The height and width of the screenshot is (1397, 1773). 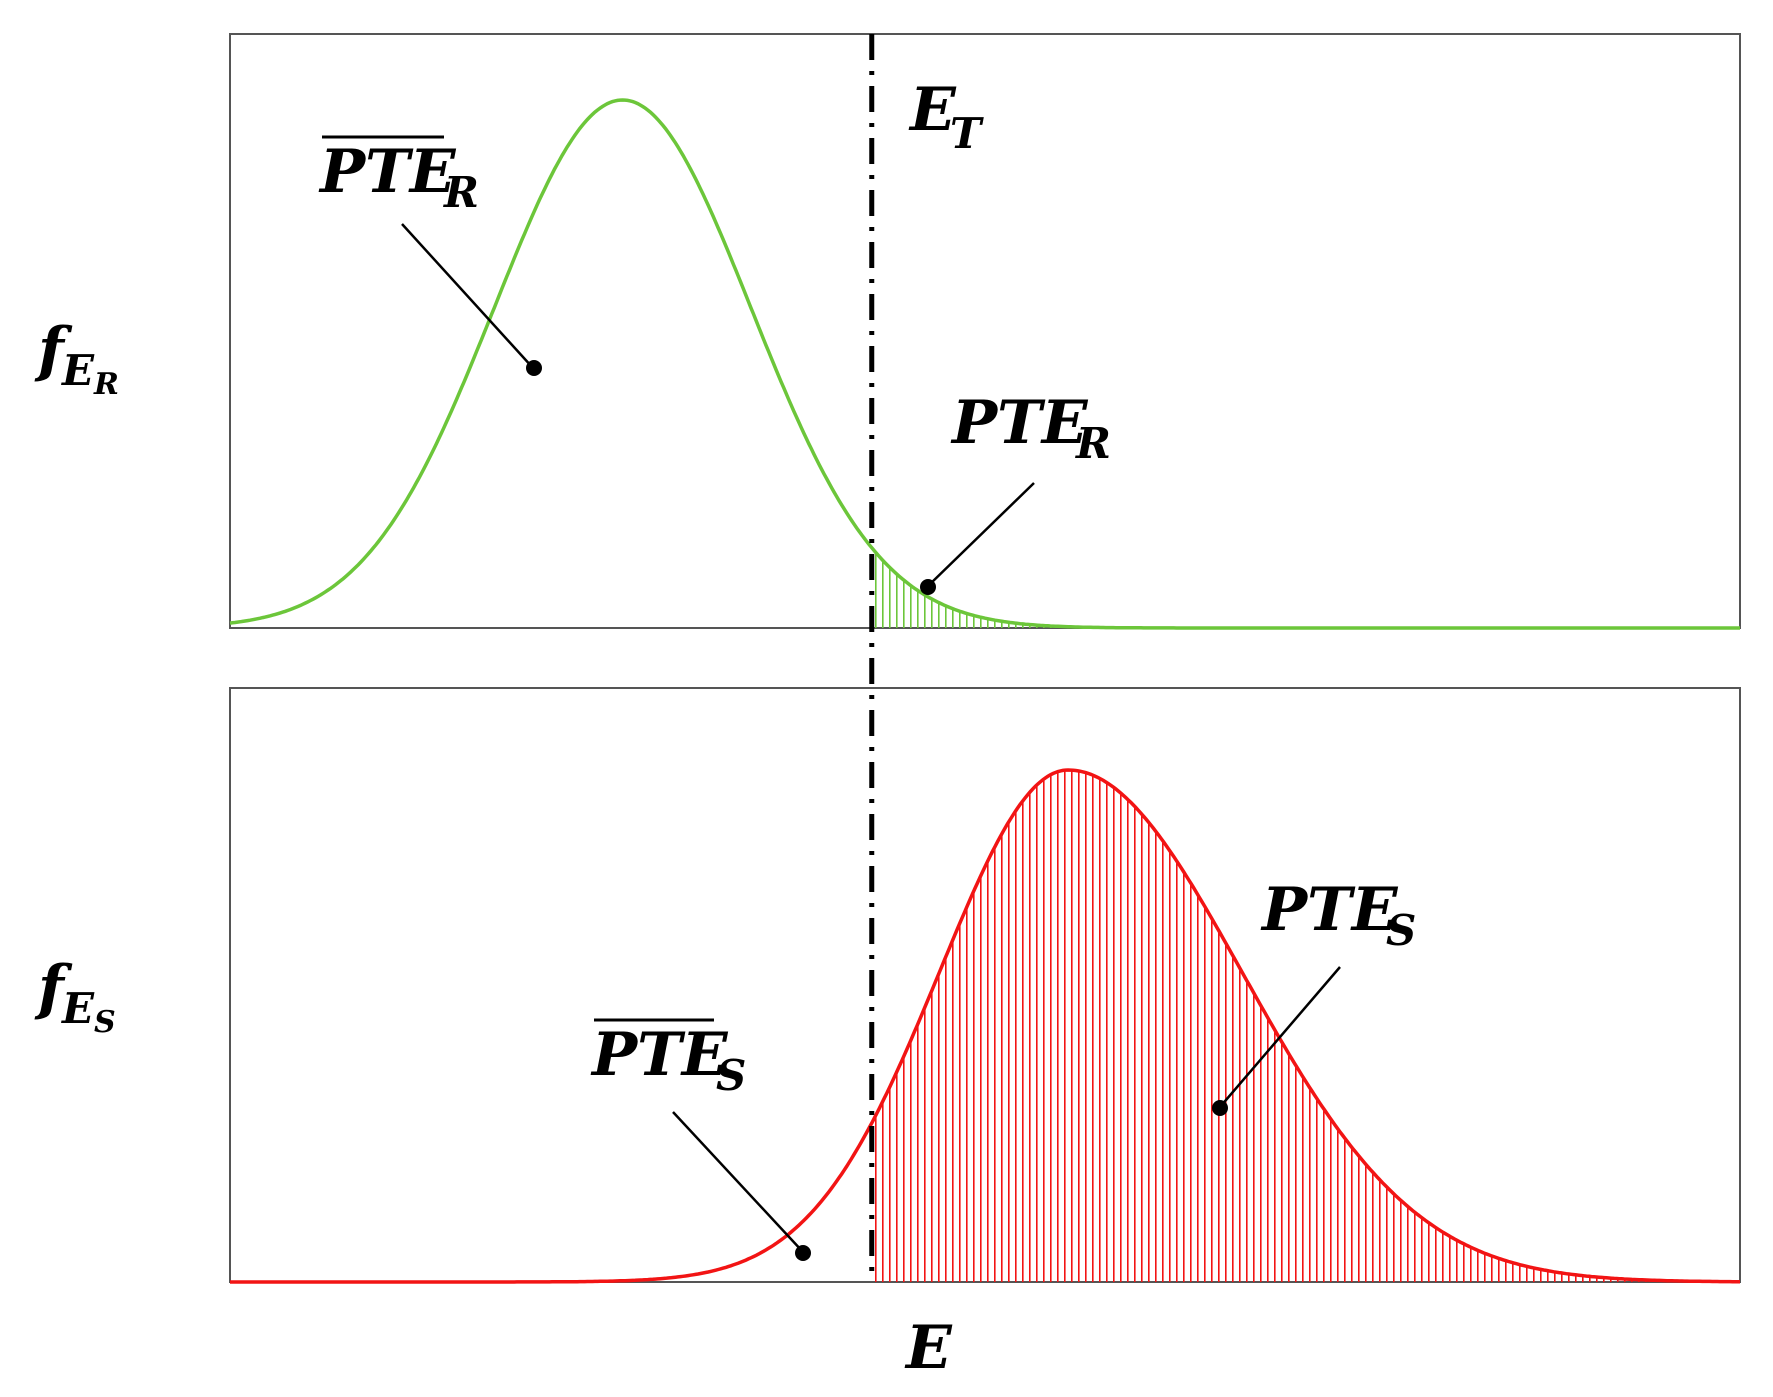 I want to click on threshold-main: E, so click(x=932, y=110).